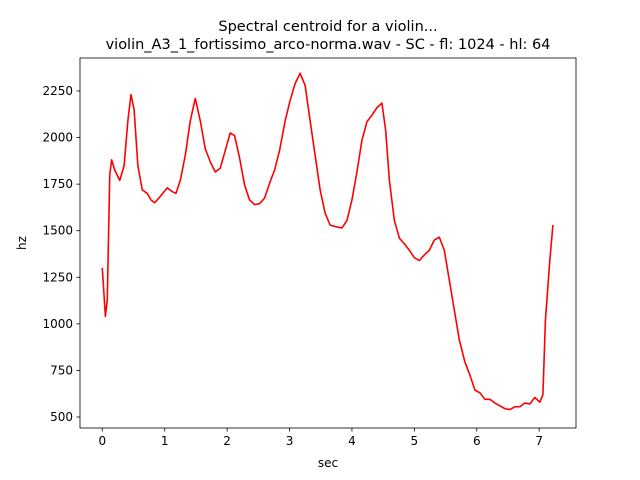  What do you see at coordinates (57, 138) in the screenshot?
I see `y-tick-label: 2000` at bounding box center [57, 138].